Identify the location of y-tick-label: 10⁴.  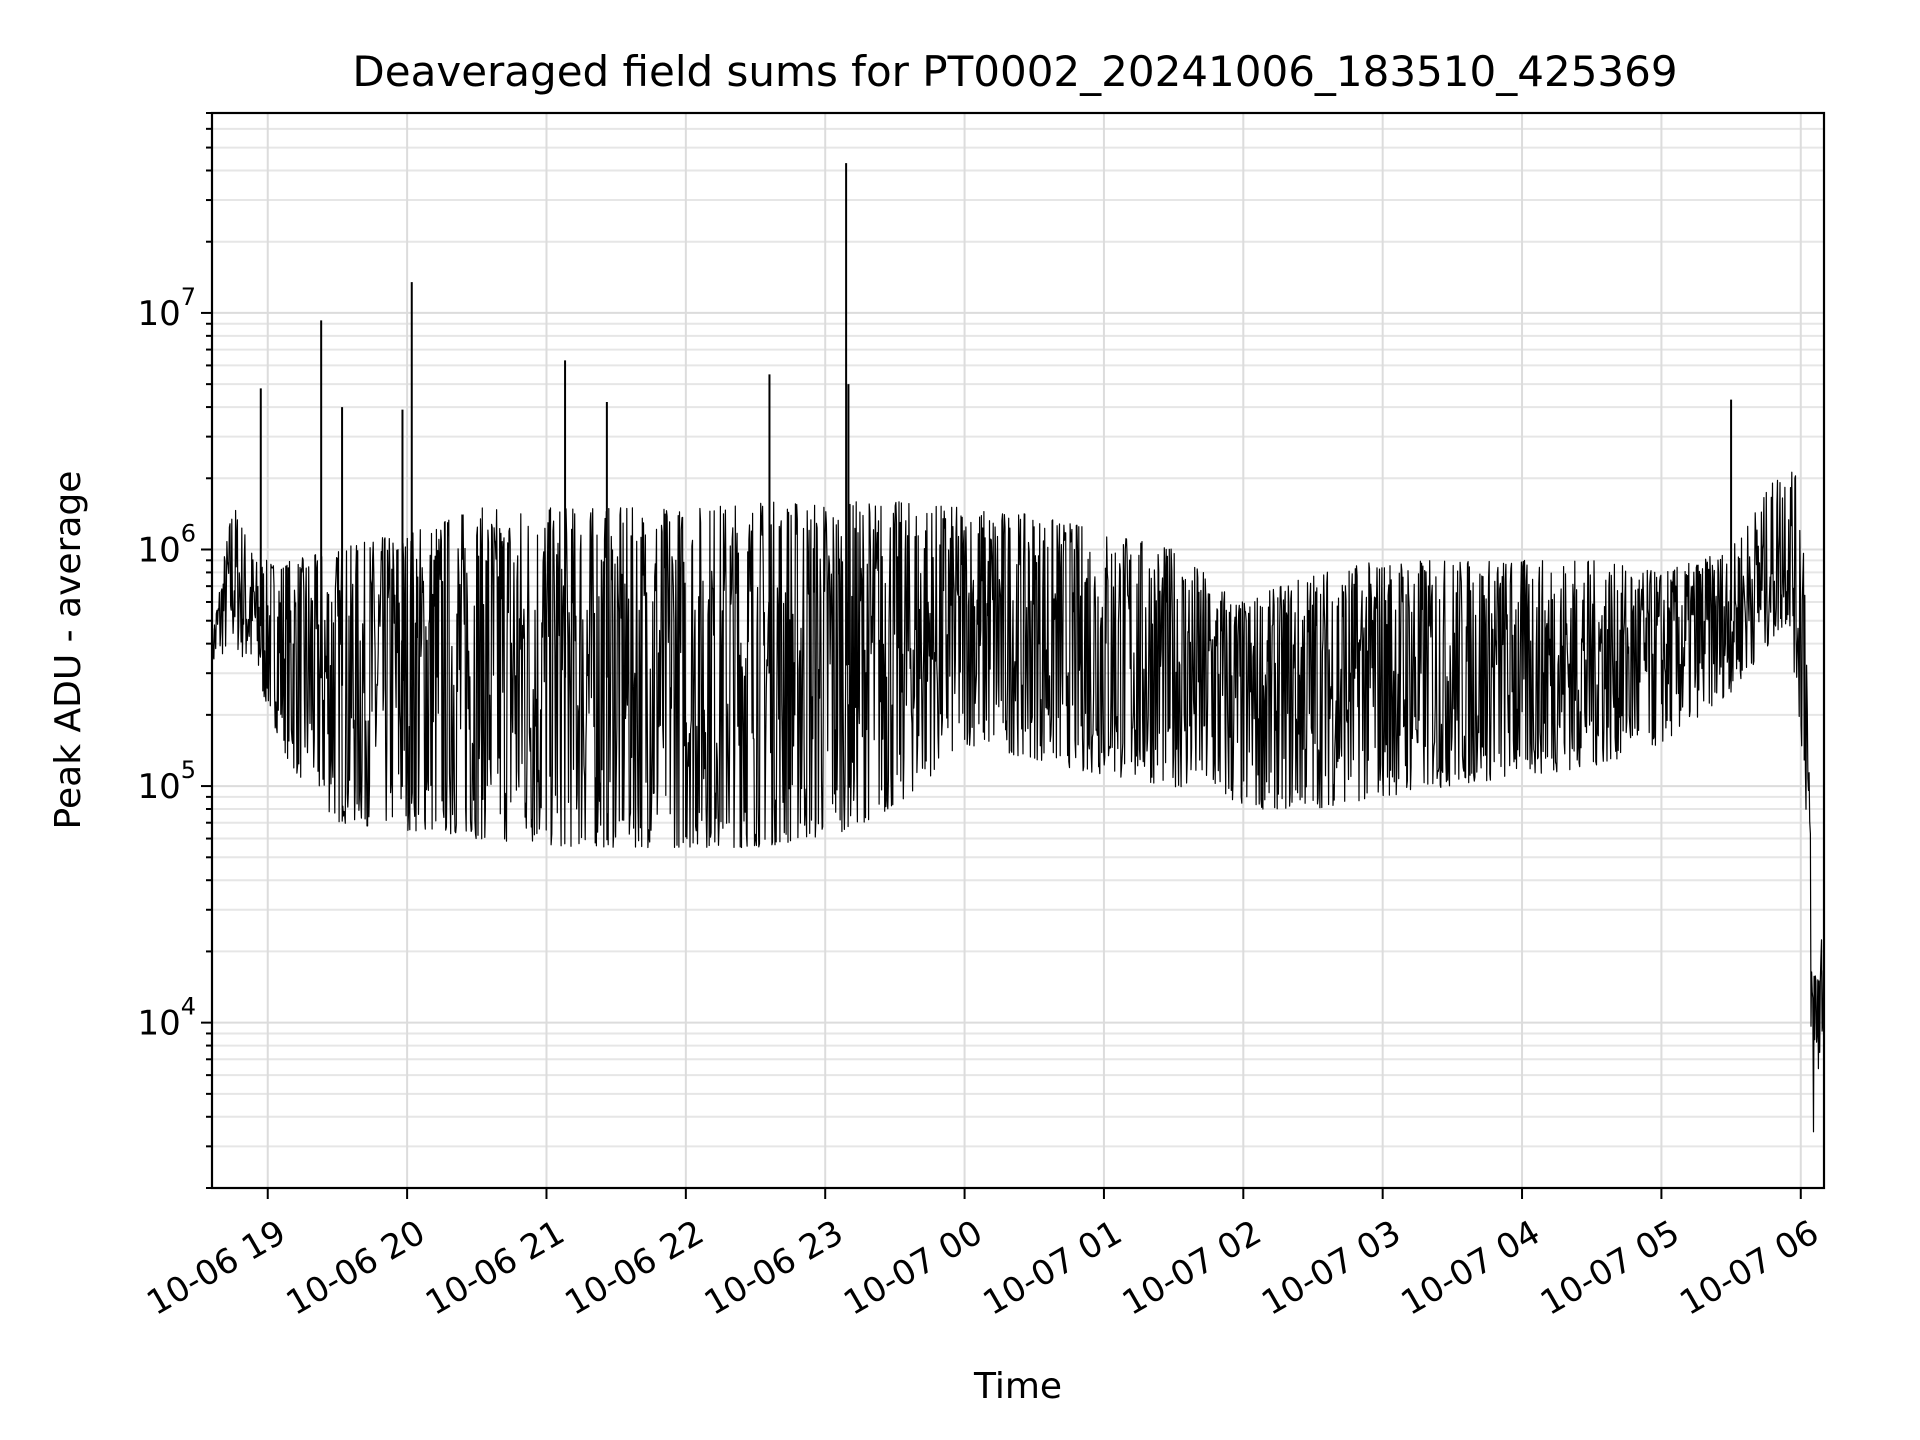
(166, 1018).